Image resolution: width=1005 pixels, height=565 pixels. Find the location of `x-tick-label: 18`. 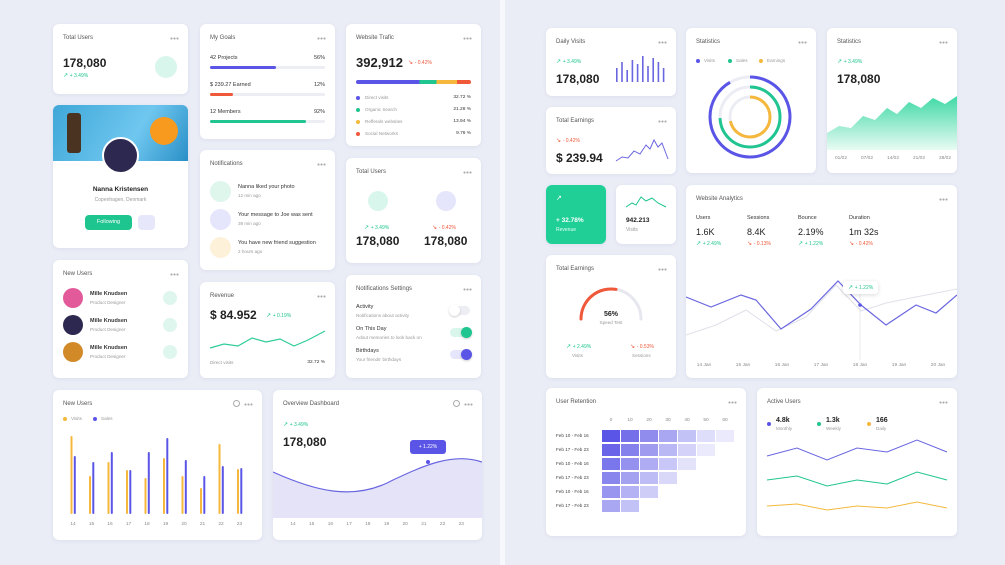

x-tick-label: 18 is located at coordinates (368, 524).